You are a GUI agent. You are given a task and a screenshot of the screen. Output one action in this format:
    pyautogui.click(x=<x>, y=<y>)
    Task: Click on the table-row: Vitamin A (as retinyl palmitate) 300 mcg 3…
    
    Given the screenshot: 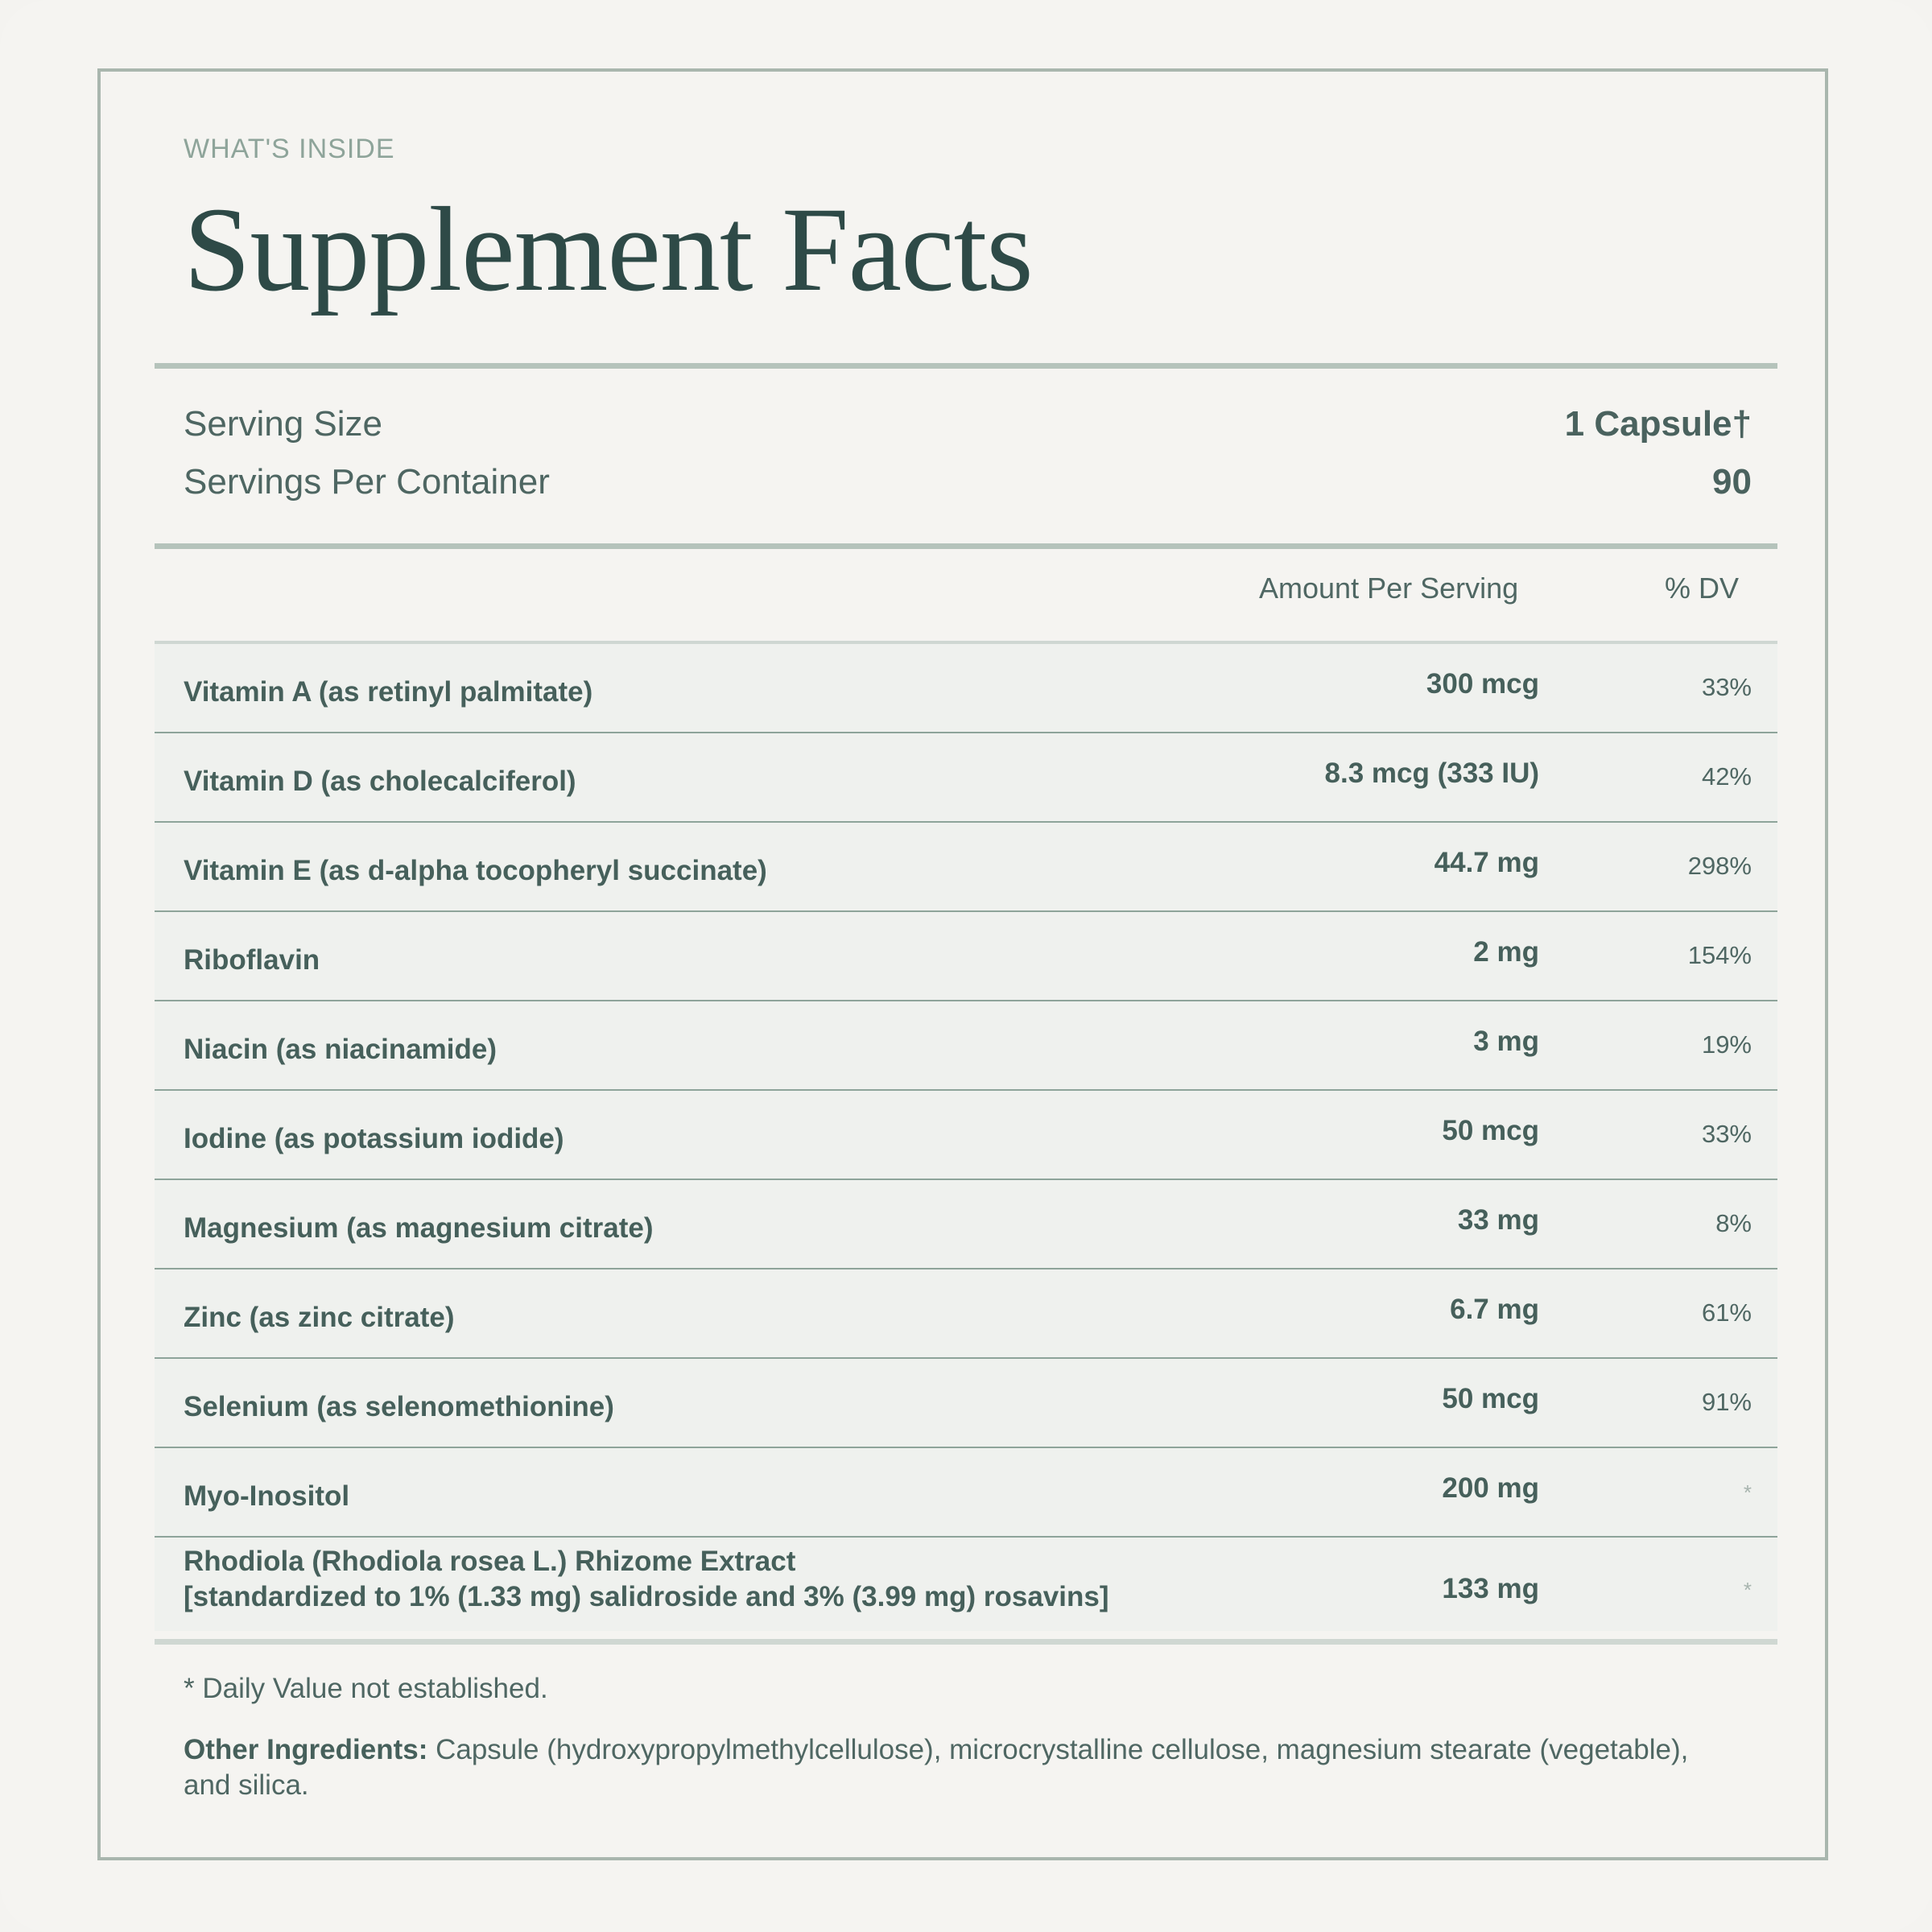 What is the action you would take?
    pyautogui.click(x=966, y=688)
    